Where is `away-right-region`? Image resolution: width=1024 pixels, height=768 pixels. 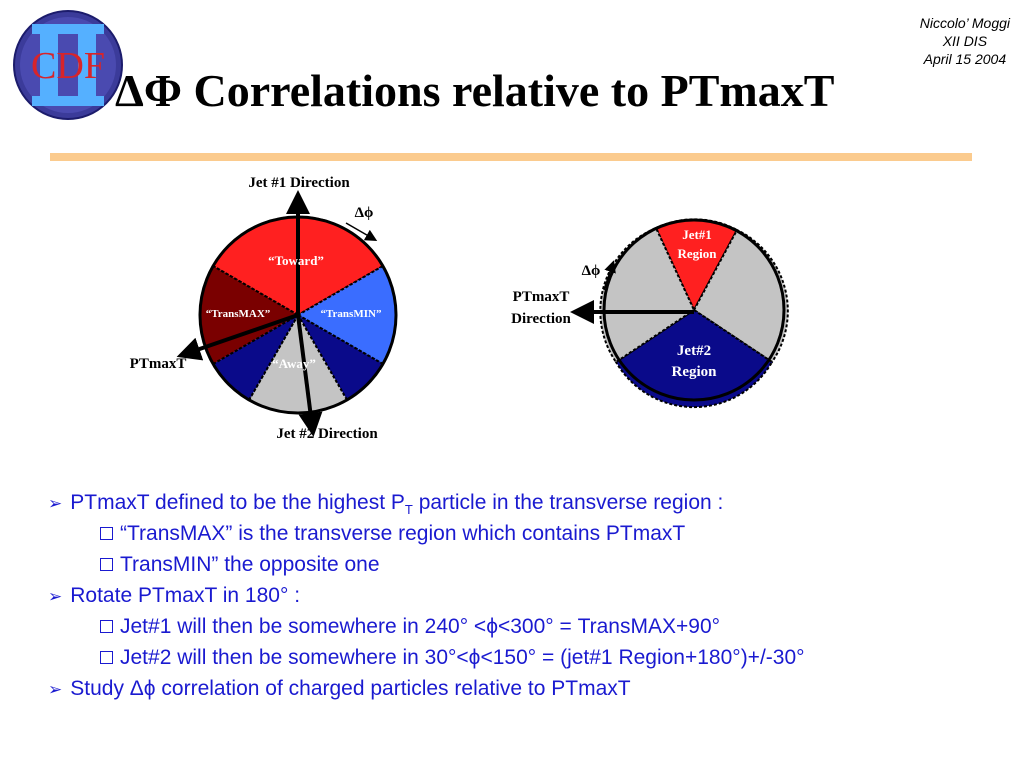
away-right-region is located at coordinates (340, 357).